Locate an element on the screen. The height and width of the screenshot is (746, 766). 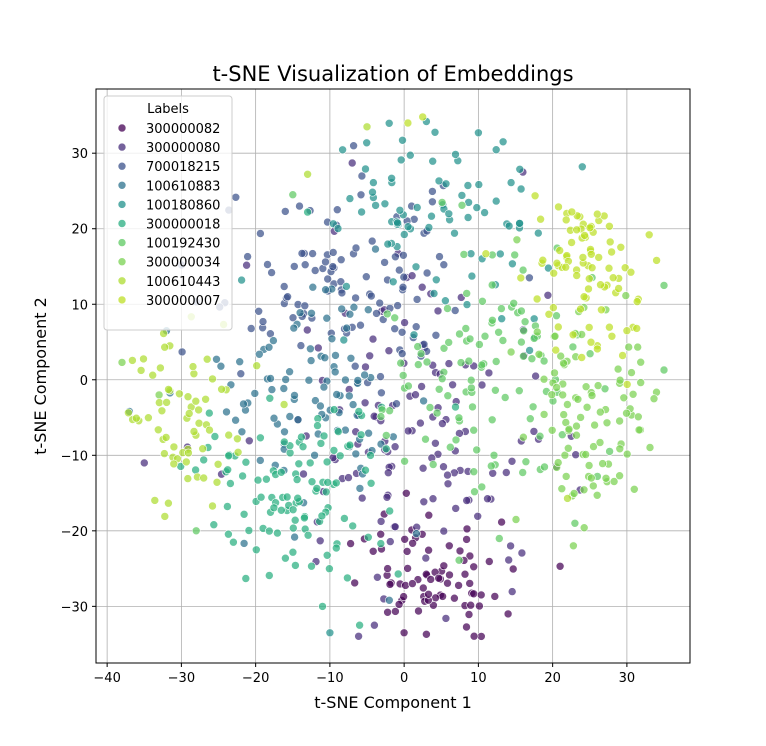
legend-label: 100192430 is located at coordinates (183, 244).